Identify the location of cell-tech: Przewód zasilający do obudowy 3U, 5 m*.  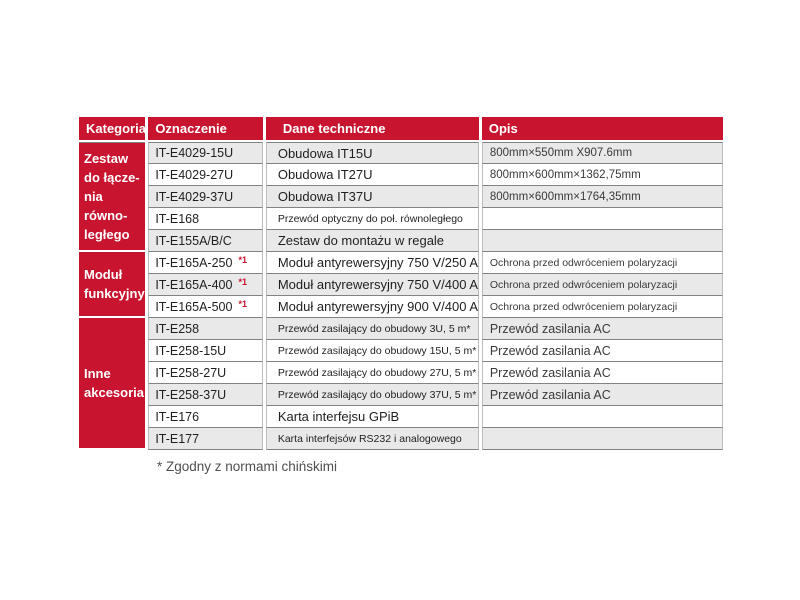
(372, 329).